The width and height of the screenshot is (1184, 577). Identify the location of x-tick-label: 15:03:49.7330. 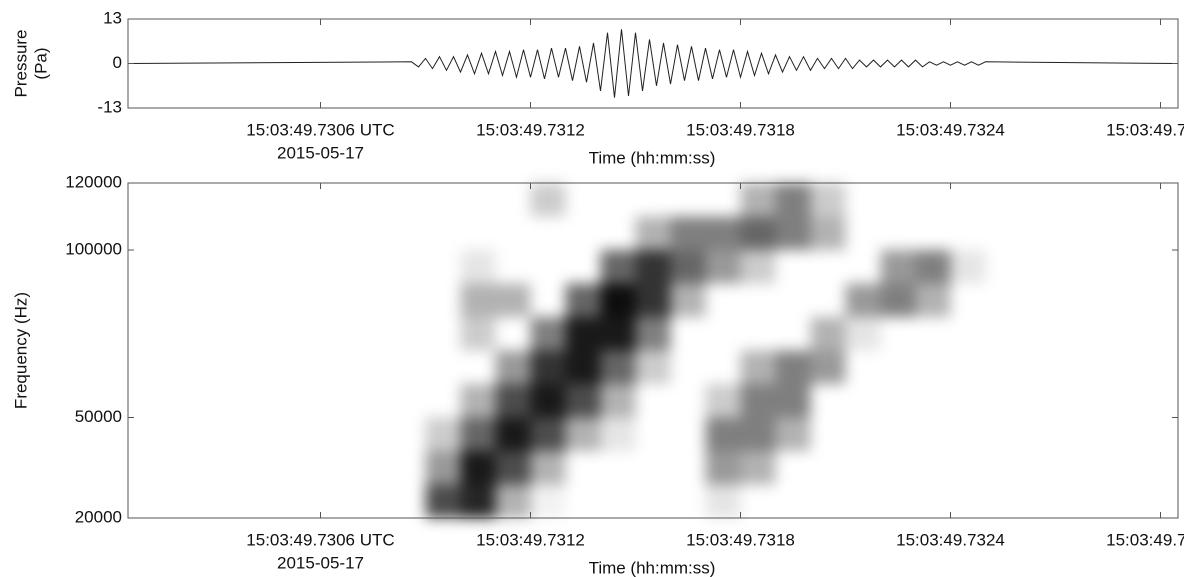
(1145, 129).